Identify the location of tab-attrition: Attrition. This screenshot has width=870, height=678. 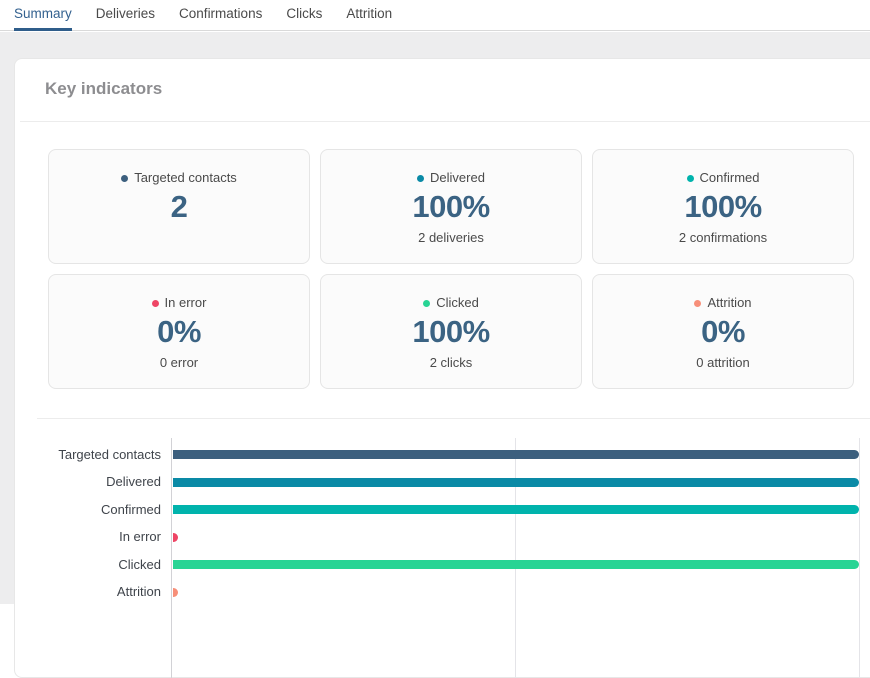
(369, 15).